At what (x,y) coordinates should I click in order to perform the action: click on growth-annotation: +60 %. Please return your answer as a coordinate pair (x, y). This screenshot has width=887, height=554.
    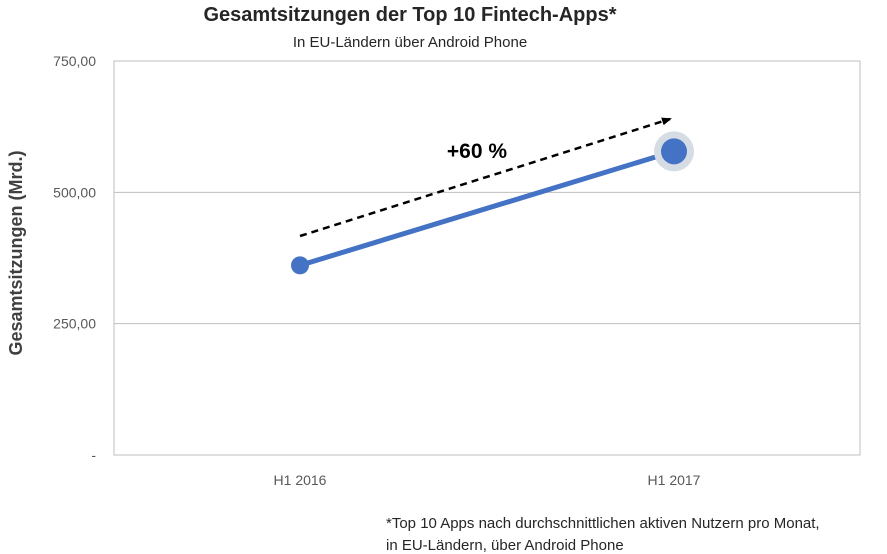
    Looking at the image, I should click on (477, 151).